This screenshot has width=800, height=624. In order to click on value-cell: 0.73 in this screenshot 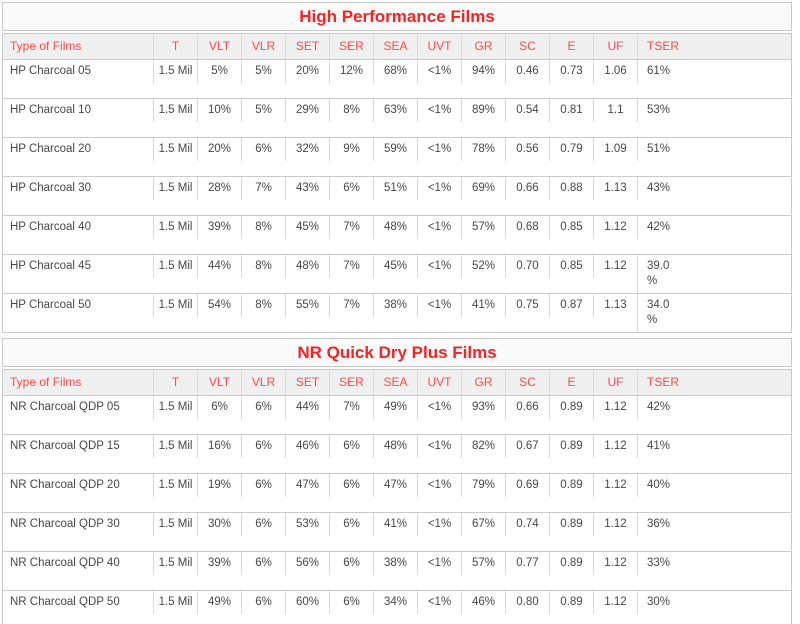, I will do `click(571, 71)`.